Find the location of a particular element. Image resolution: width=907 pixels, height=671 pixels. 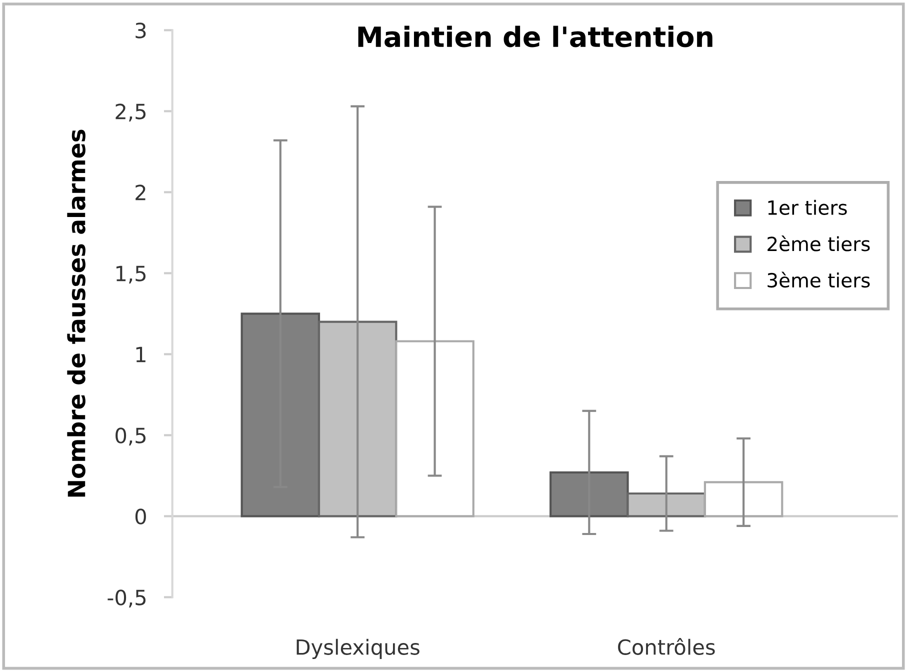

legend-label: 1er tiers is located at coordinates (807, 207).